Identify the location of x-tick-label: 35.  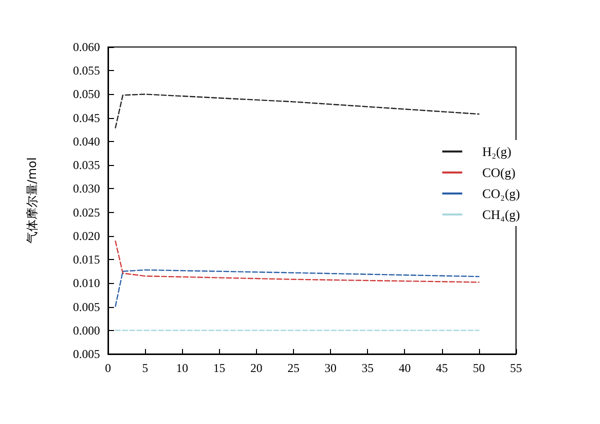
(368, 368).